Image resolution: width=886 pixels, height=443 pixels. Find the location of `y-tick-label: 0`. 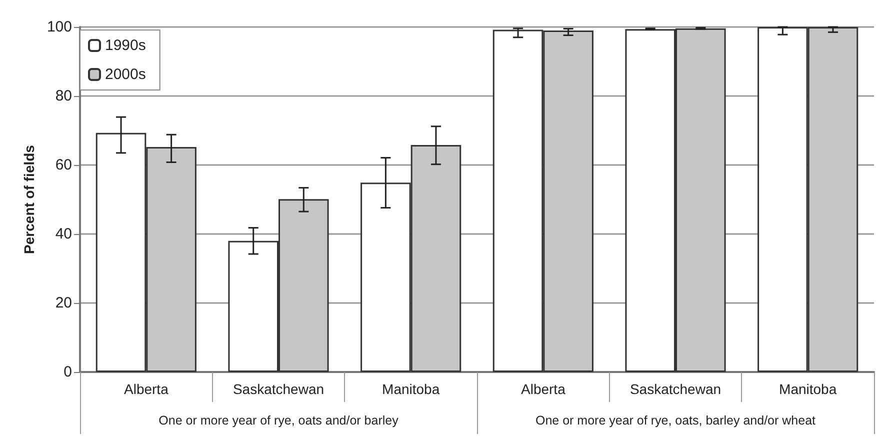

y-tick-label: 0 is located at coordinates (68, 372).